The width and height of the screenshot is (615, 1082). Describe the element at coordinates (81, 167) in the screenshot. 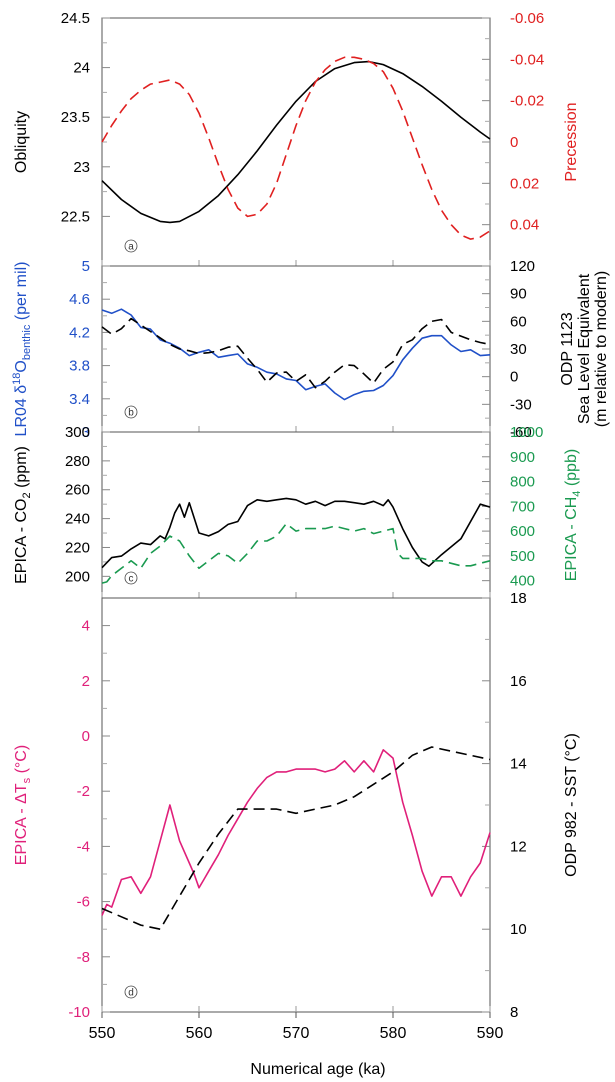

I see `left-tick-label: 23` at that location.